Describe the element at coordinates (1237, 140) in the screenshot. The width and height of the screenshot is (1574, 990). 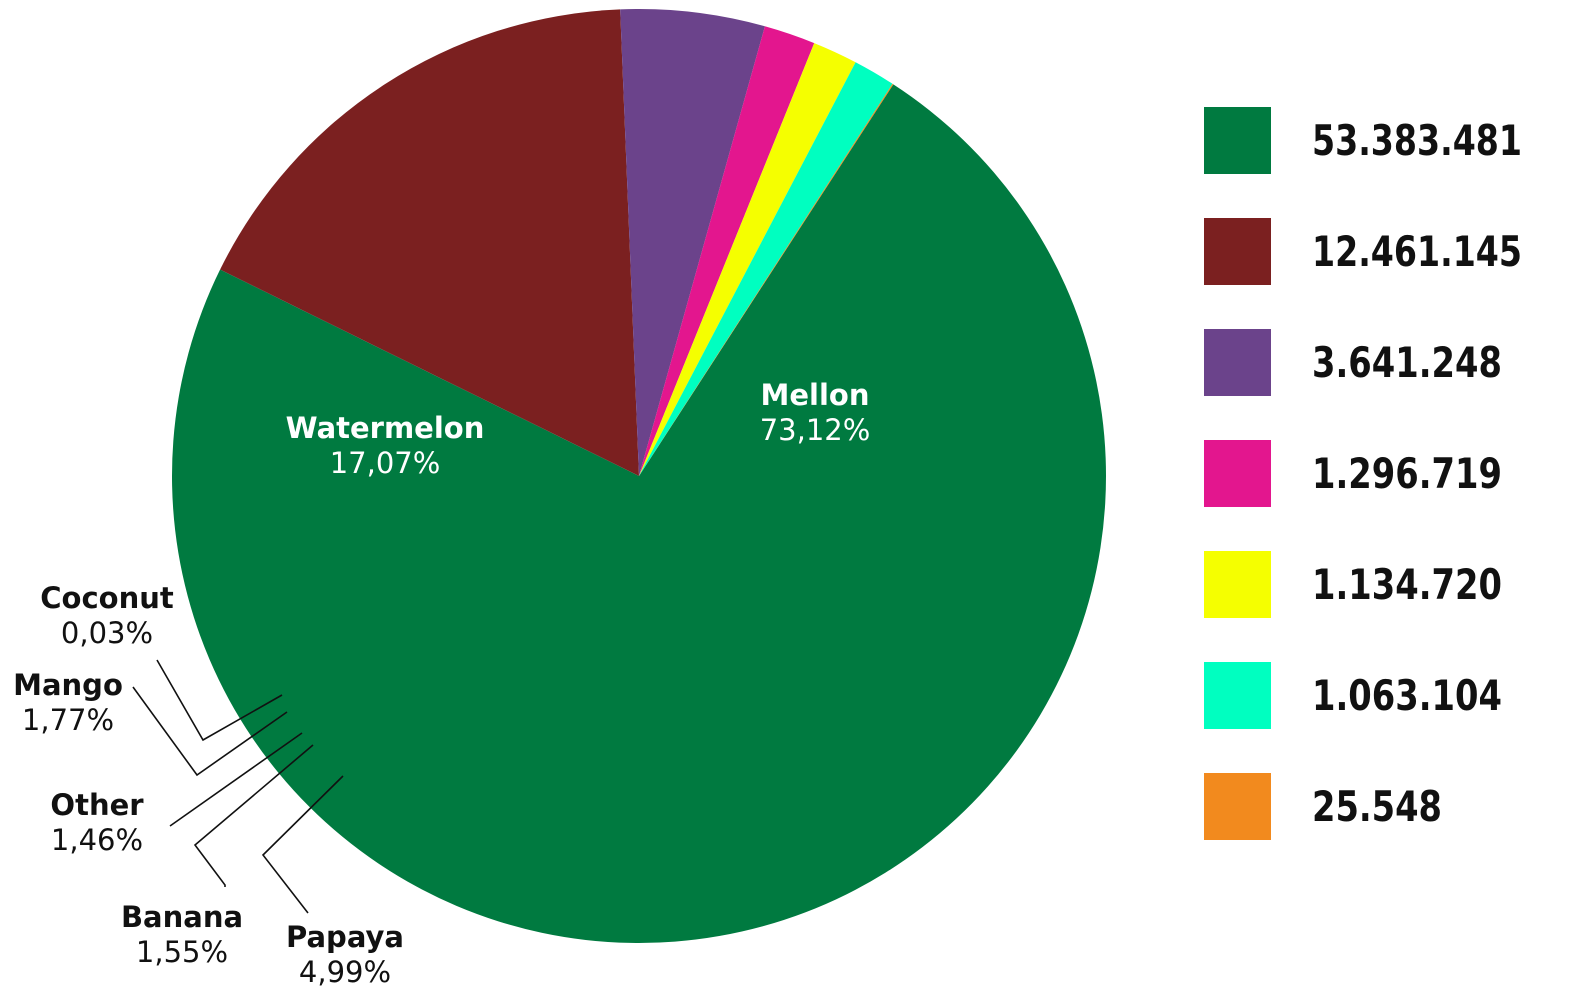
I see `legend-swatch-mellon` at that location.